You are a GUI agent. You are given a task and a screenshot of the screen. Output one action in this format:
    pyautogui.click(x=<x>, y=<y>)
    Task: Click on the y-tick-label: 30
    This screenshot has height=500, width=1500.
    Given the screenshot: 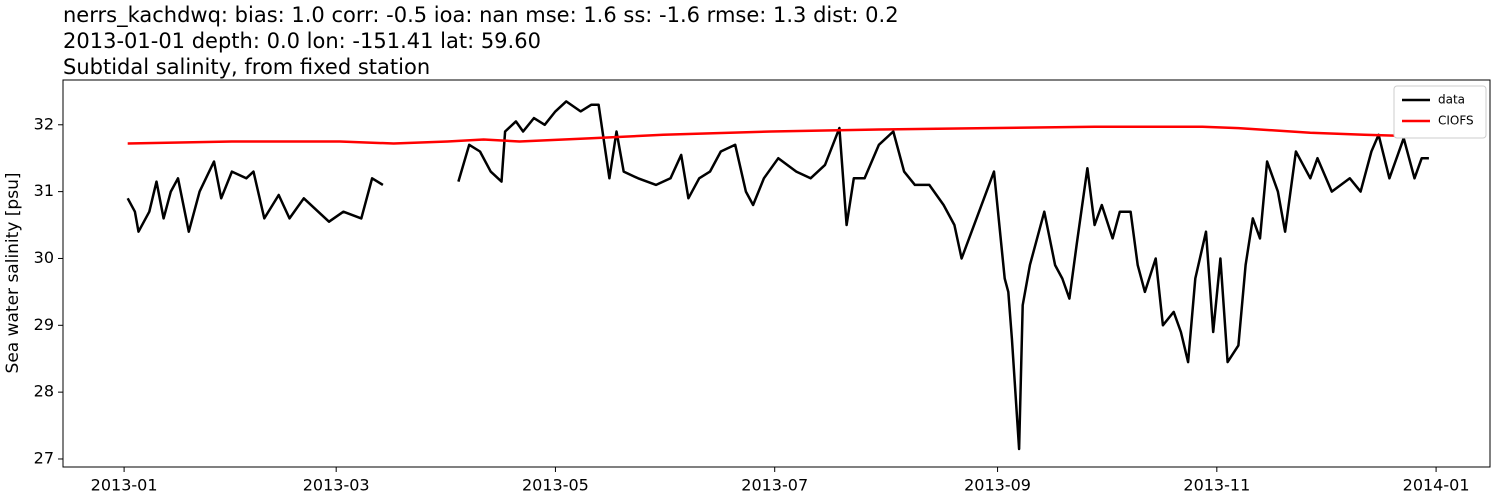 What is the action you would take?
    pyautogui.click(x=44, y=257)
    